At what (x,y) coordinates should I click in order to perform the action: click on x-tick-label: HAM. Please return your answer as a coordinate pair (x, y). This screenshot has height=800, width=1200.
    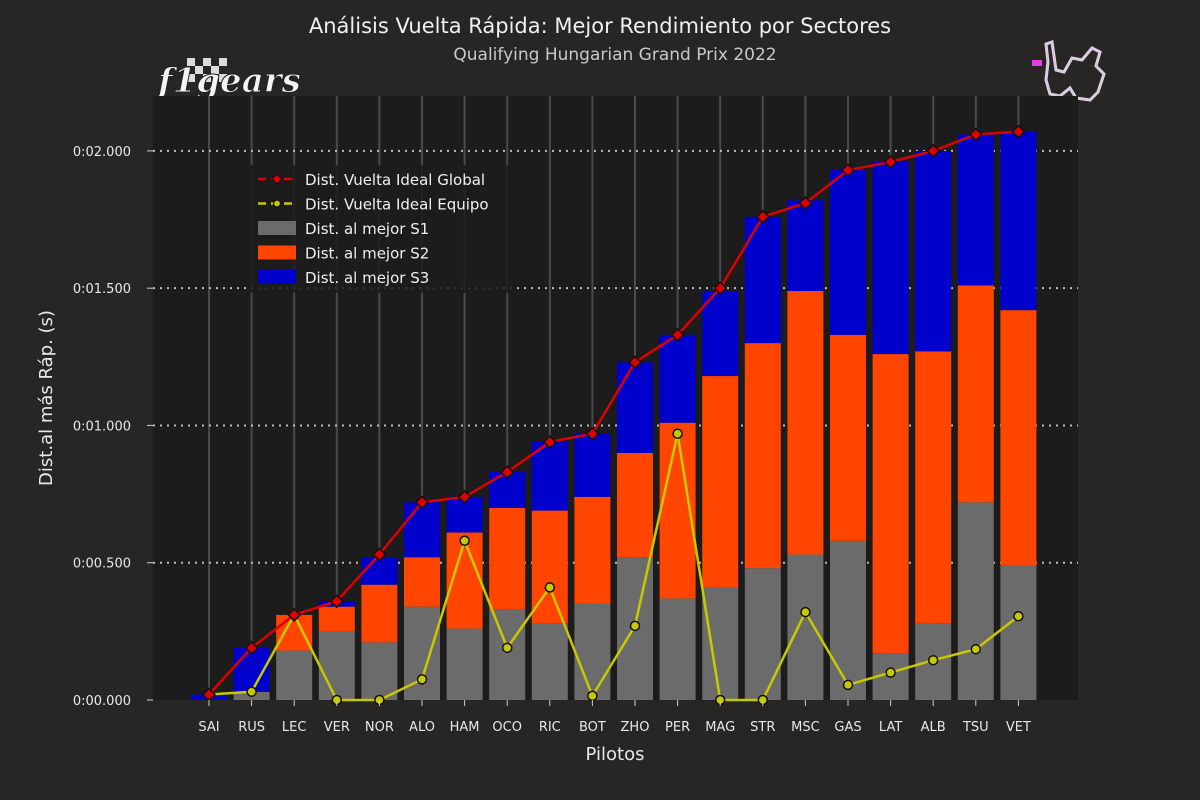
    Looking at the image, I should click on (465, 727).